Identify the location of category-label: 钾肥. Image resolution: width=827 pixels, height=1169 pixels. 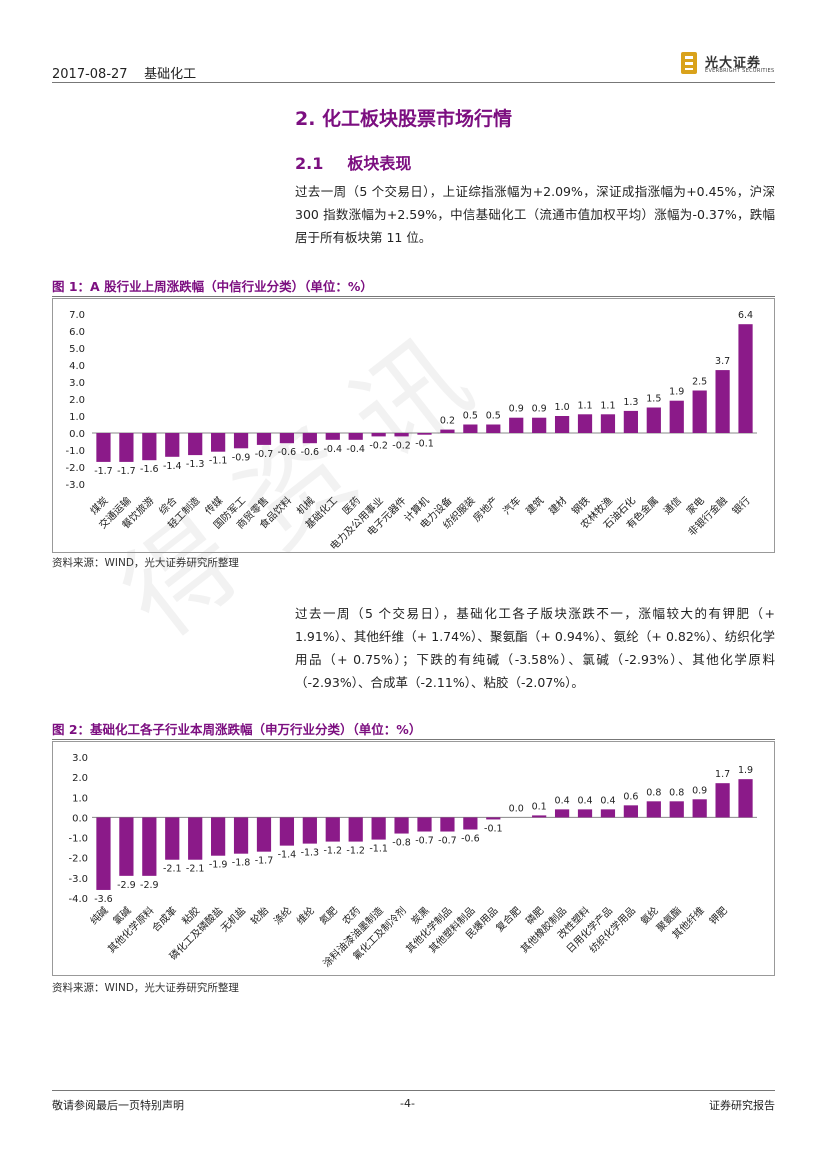
(717, 915).